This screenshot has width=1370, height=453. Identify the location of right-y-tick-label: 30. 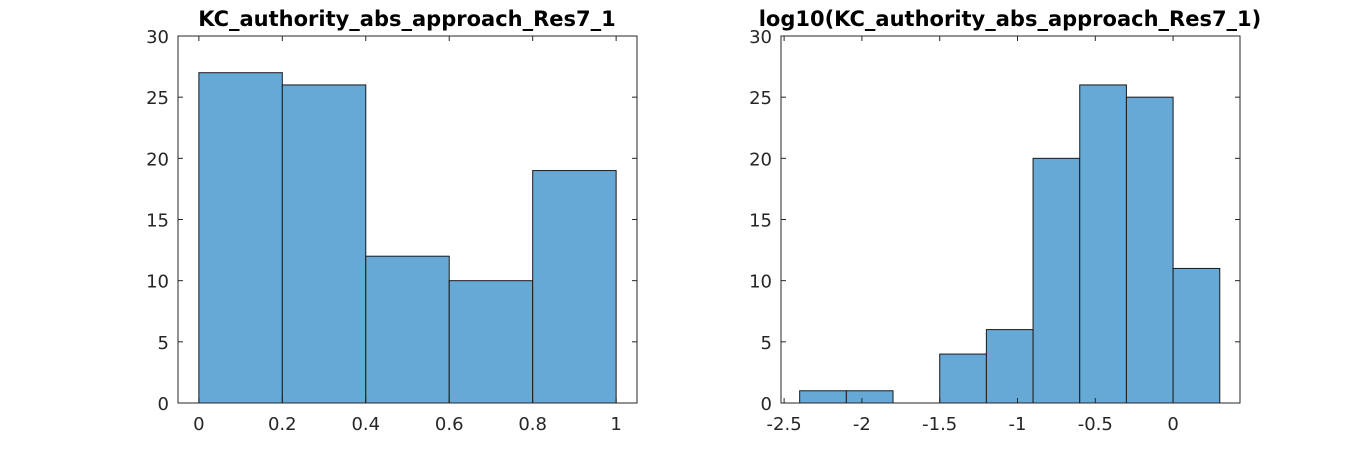
(760, 37).